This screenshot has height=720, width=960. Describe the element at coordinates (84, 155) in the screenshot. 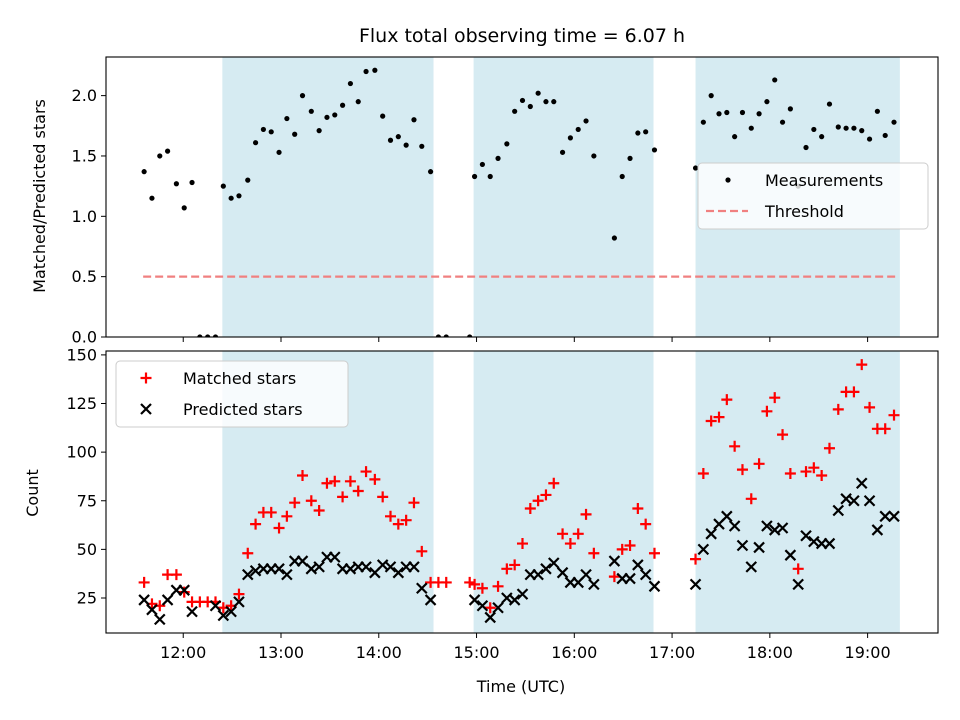

I see `y-tick-label: 1.5` at that location.